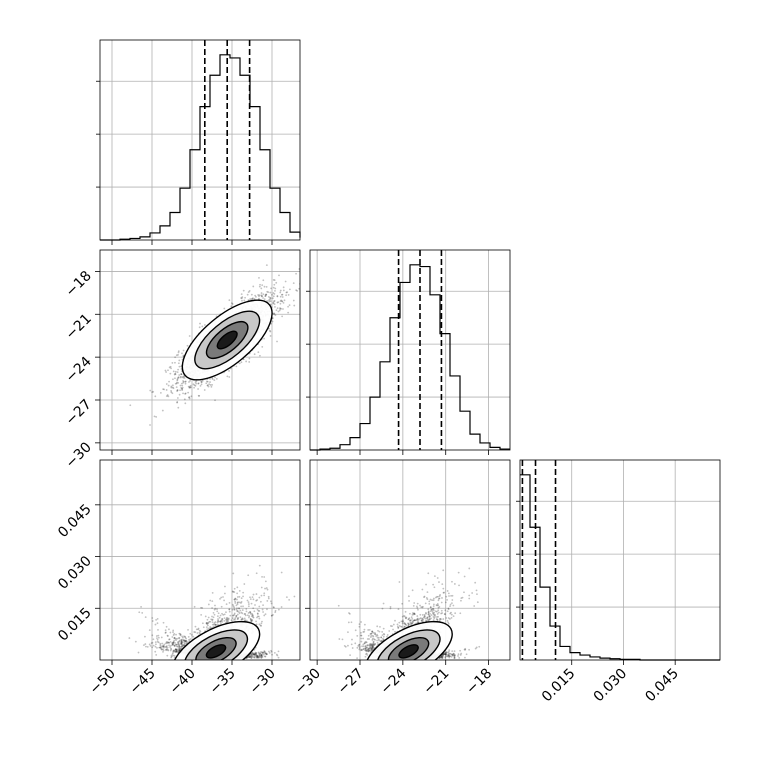 This screenshot has height=760, width=760. I want to click on density-0-frame, so click(200, 350).